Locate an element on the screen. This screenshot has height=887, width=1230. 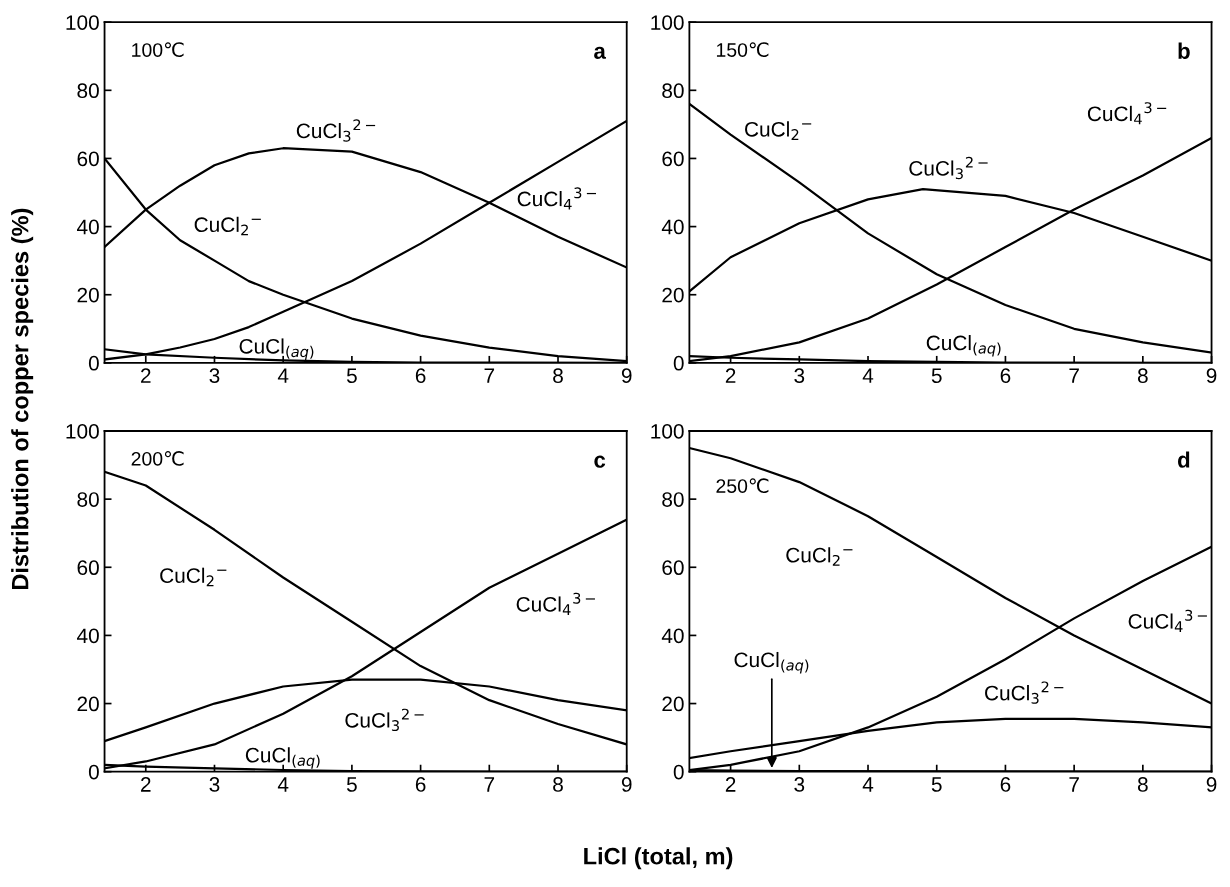
annotation: d is located at coordinates (1184, 459).